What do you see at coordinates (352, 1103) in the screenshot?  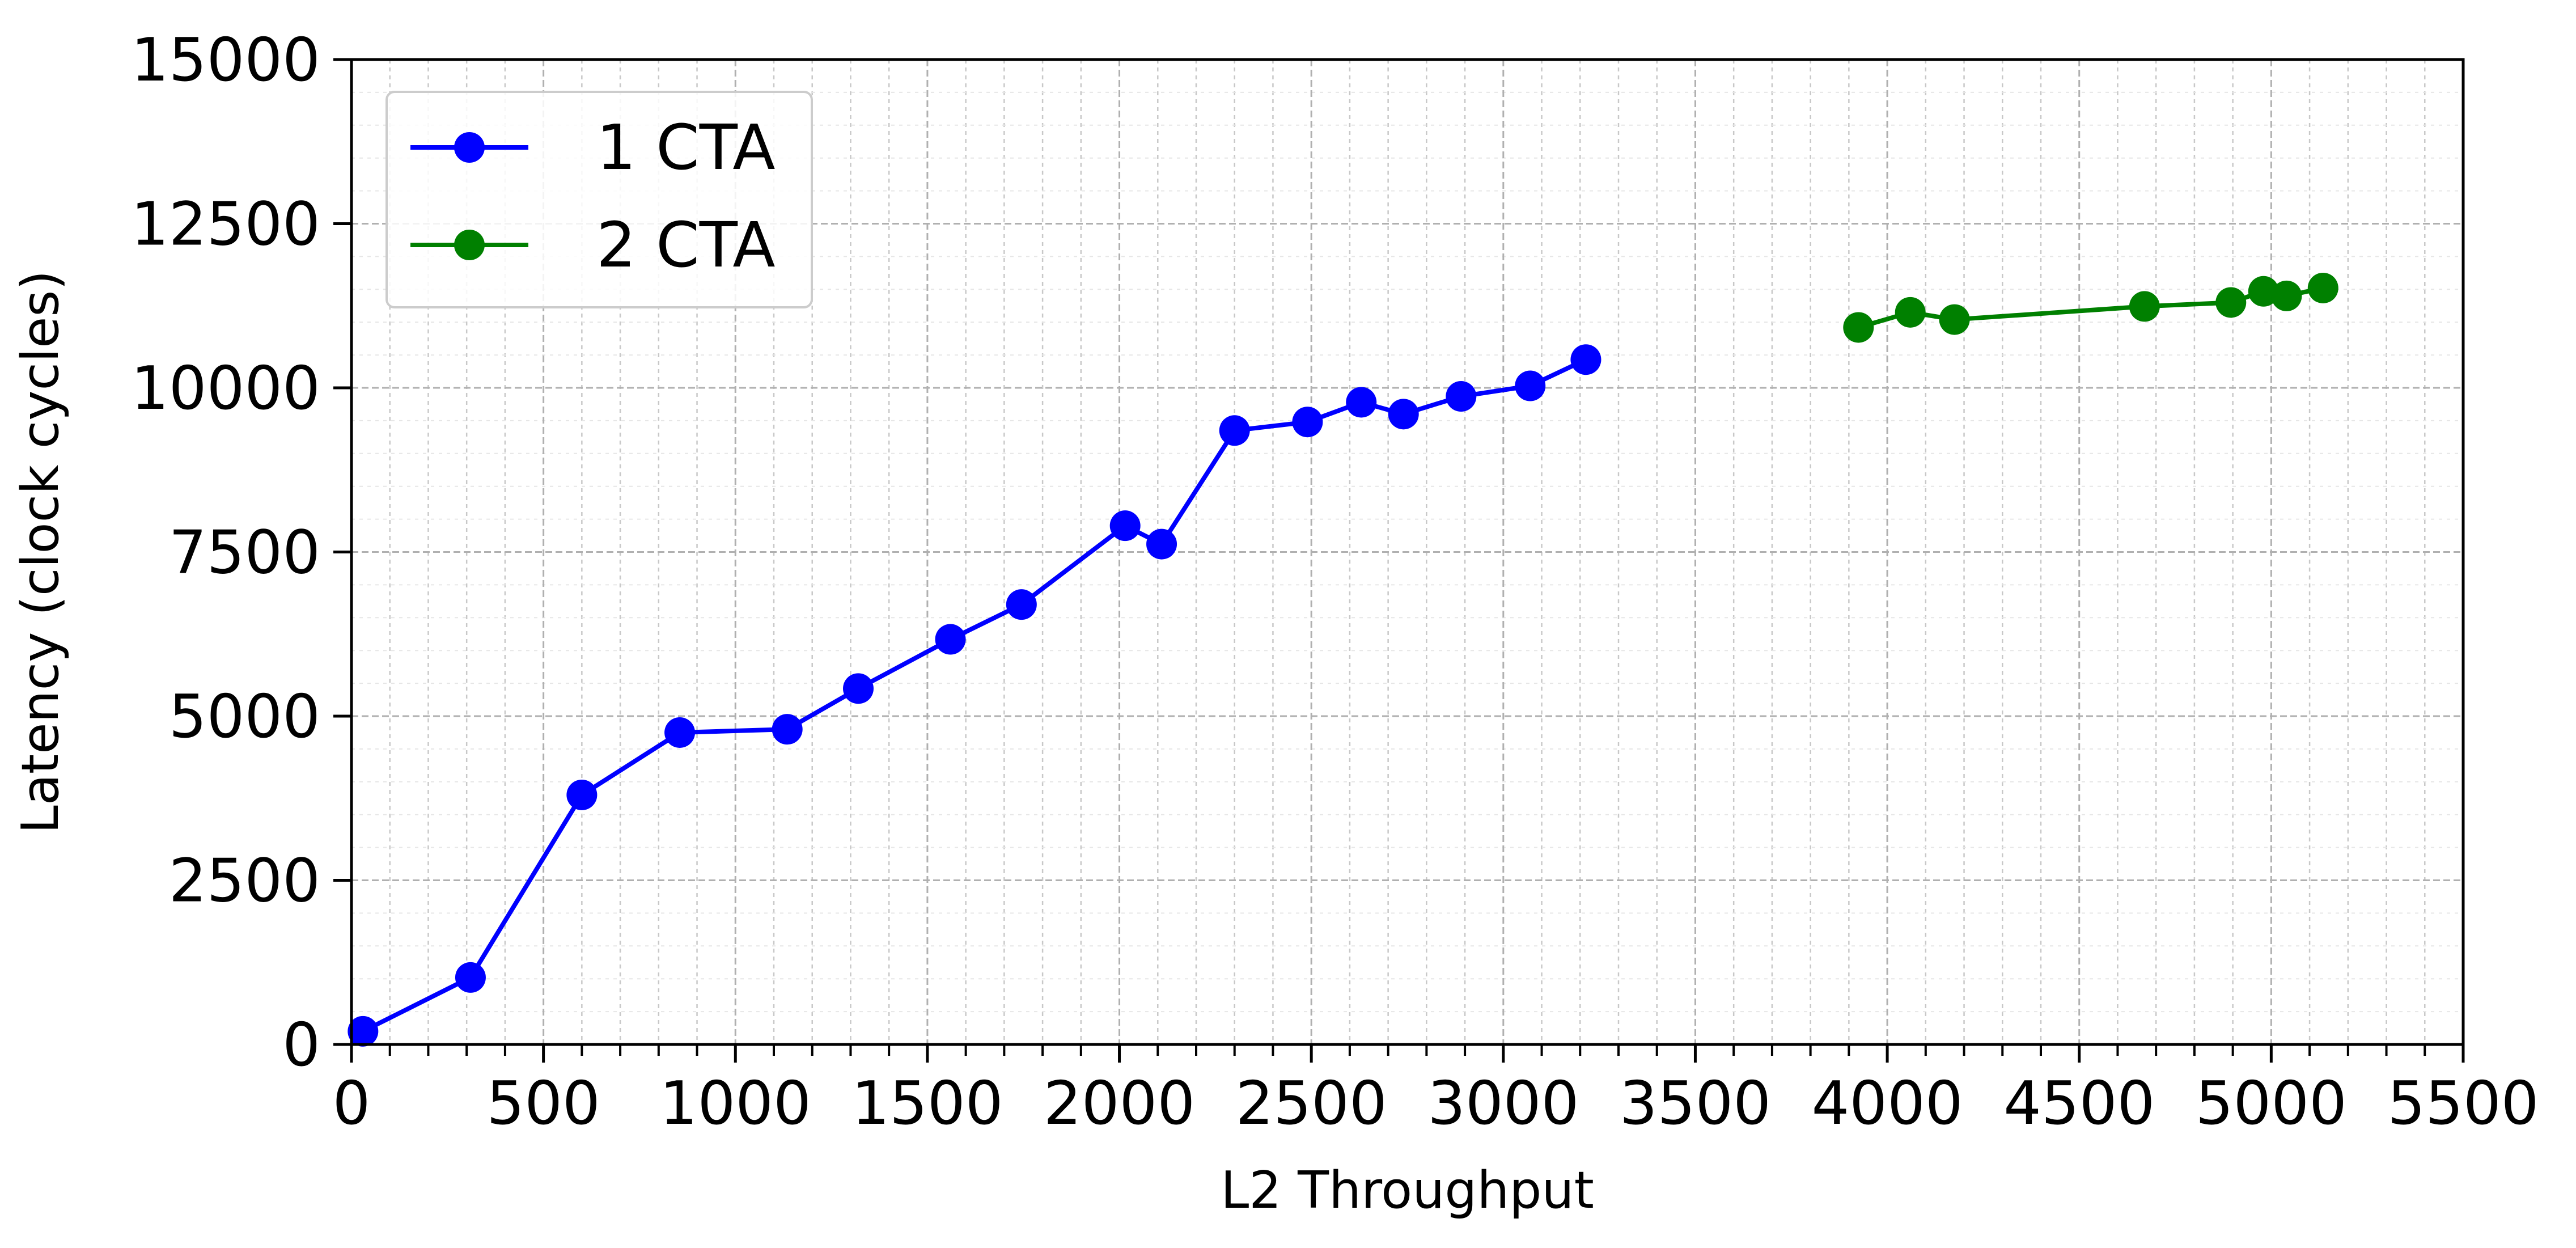 I see `x-tick-label: 0` at bounding box center [352, 1103].